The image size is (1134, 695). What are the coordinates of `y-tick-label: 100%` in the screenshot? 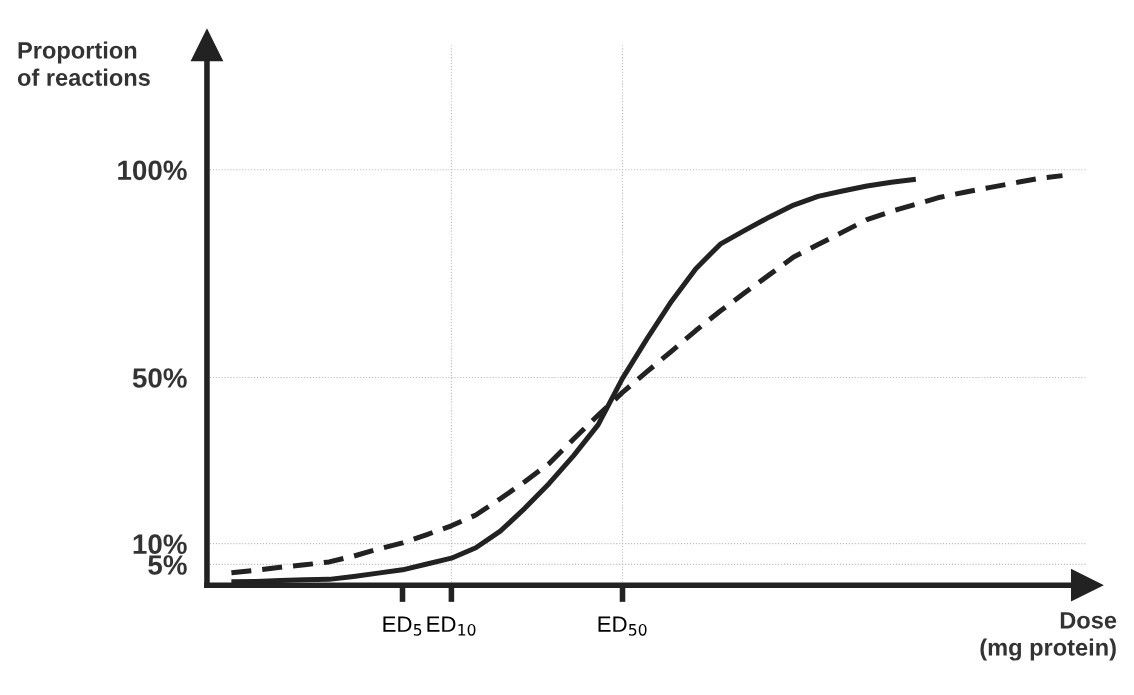 It's located at (152, 170).